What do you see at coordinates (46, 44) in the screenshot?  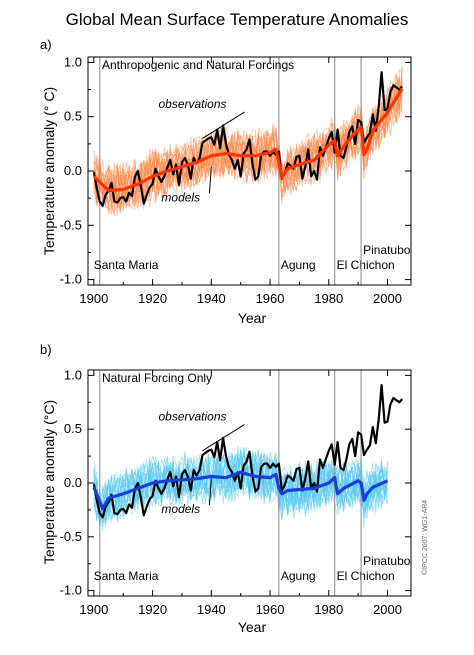 I see `panel-label-a: a)` at bounding box center [46, 44].